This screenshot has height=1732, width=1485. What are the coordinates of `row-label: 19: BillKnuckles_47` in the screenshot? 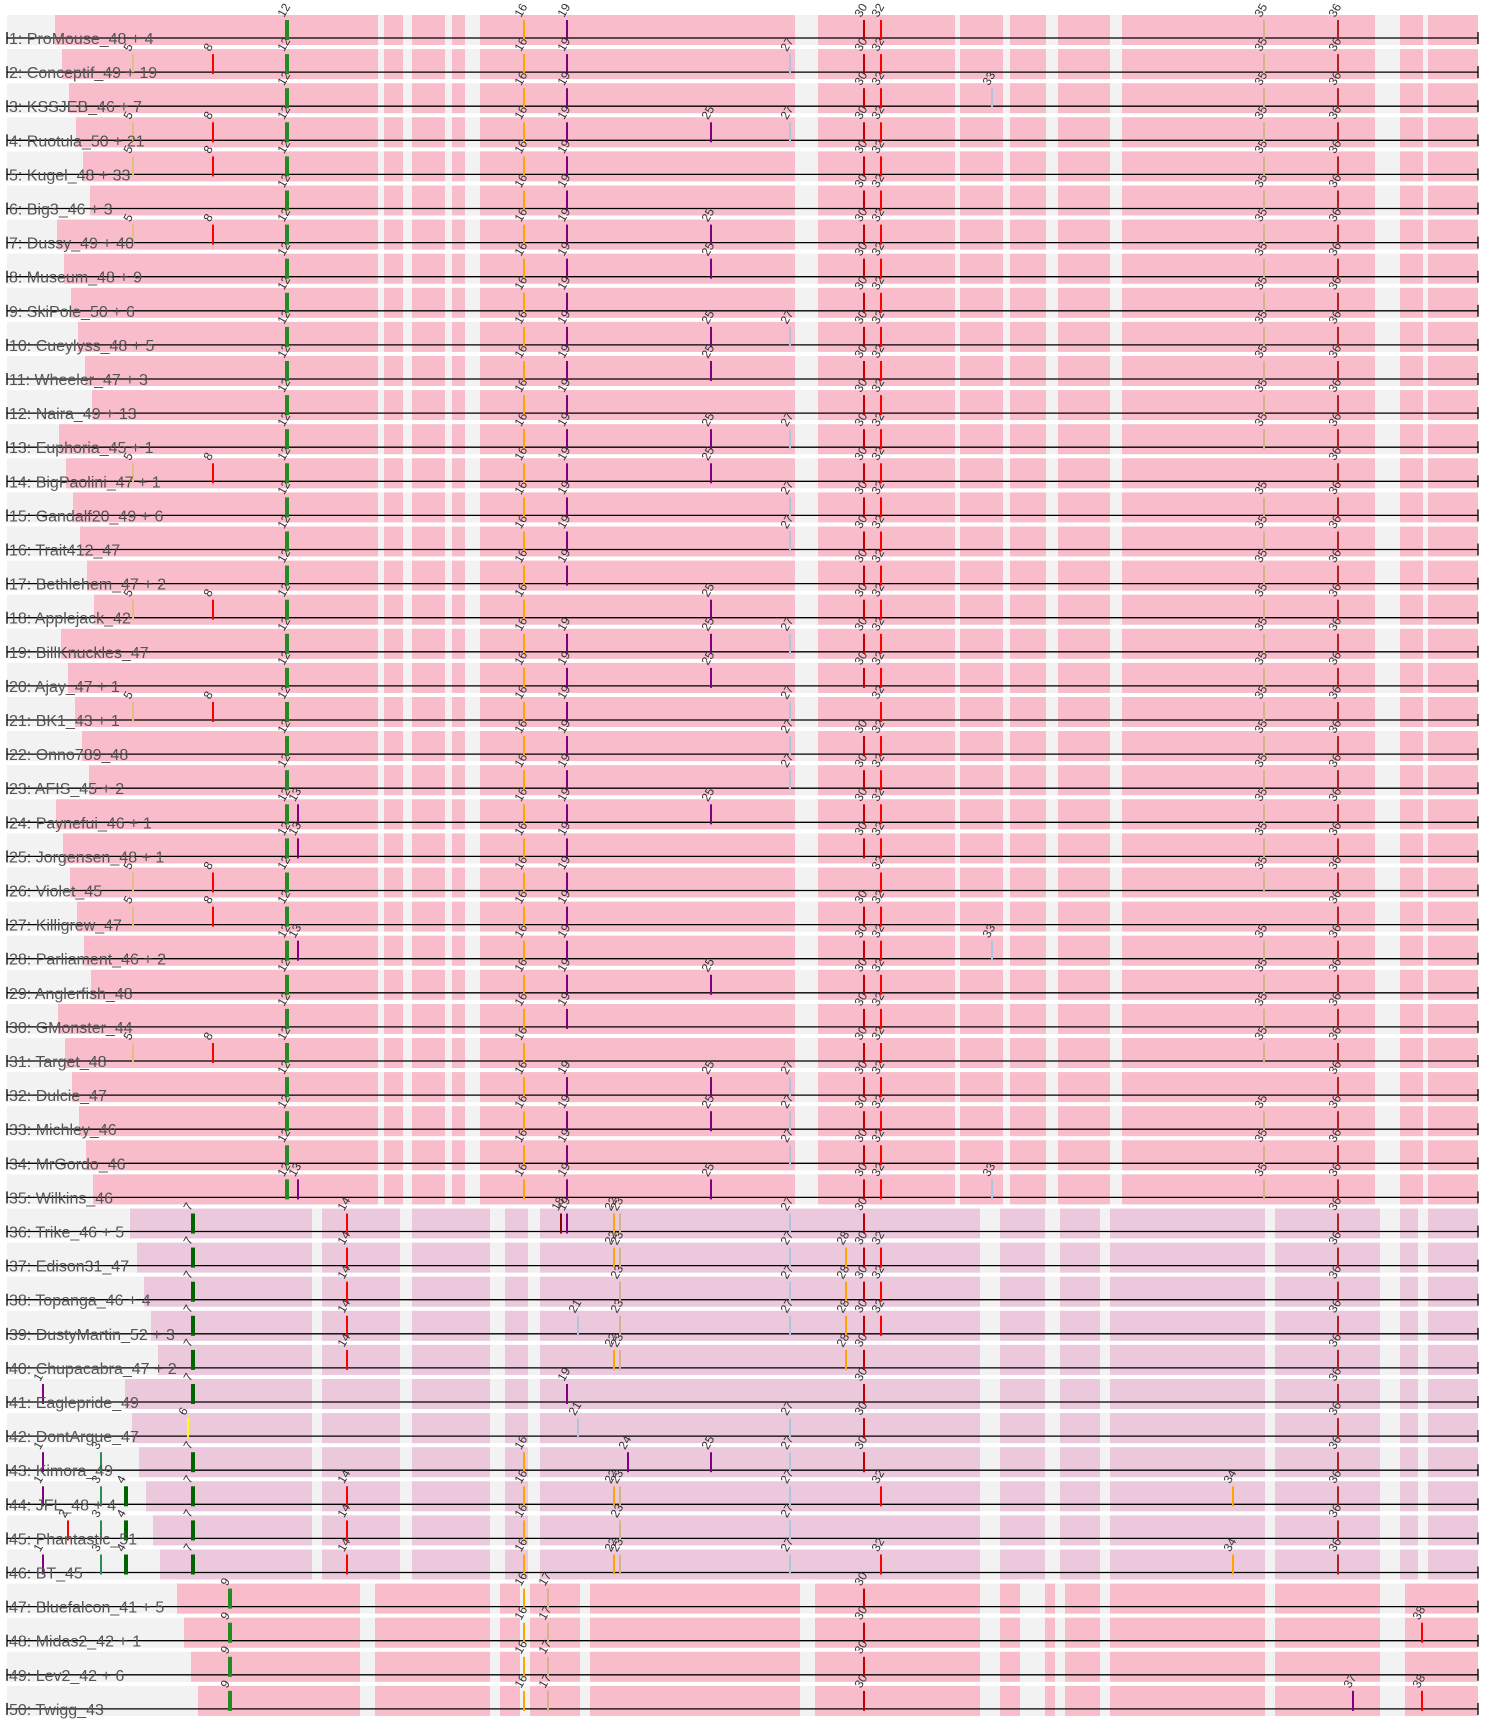 It's located at (79, 653).